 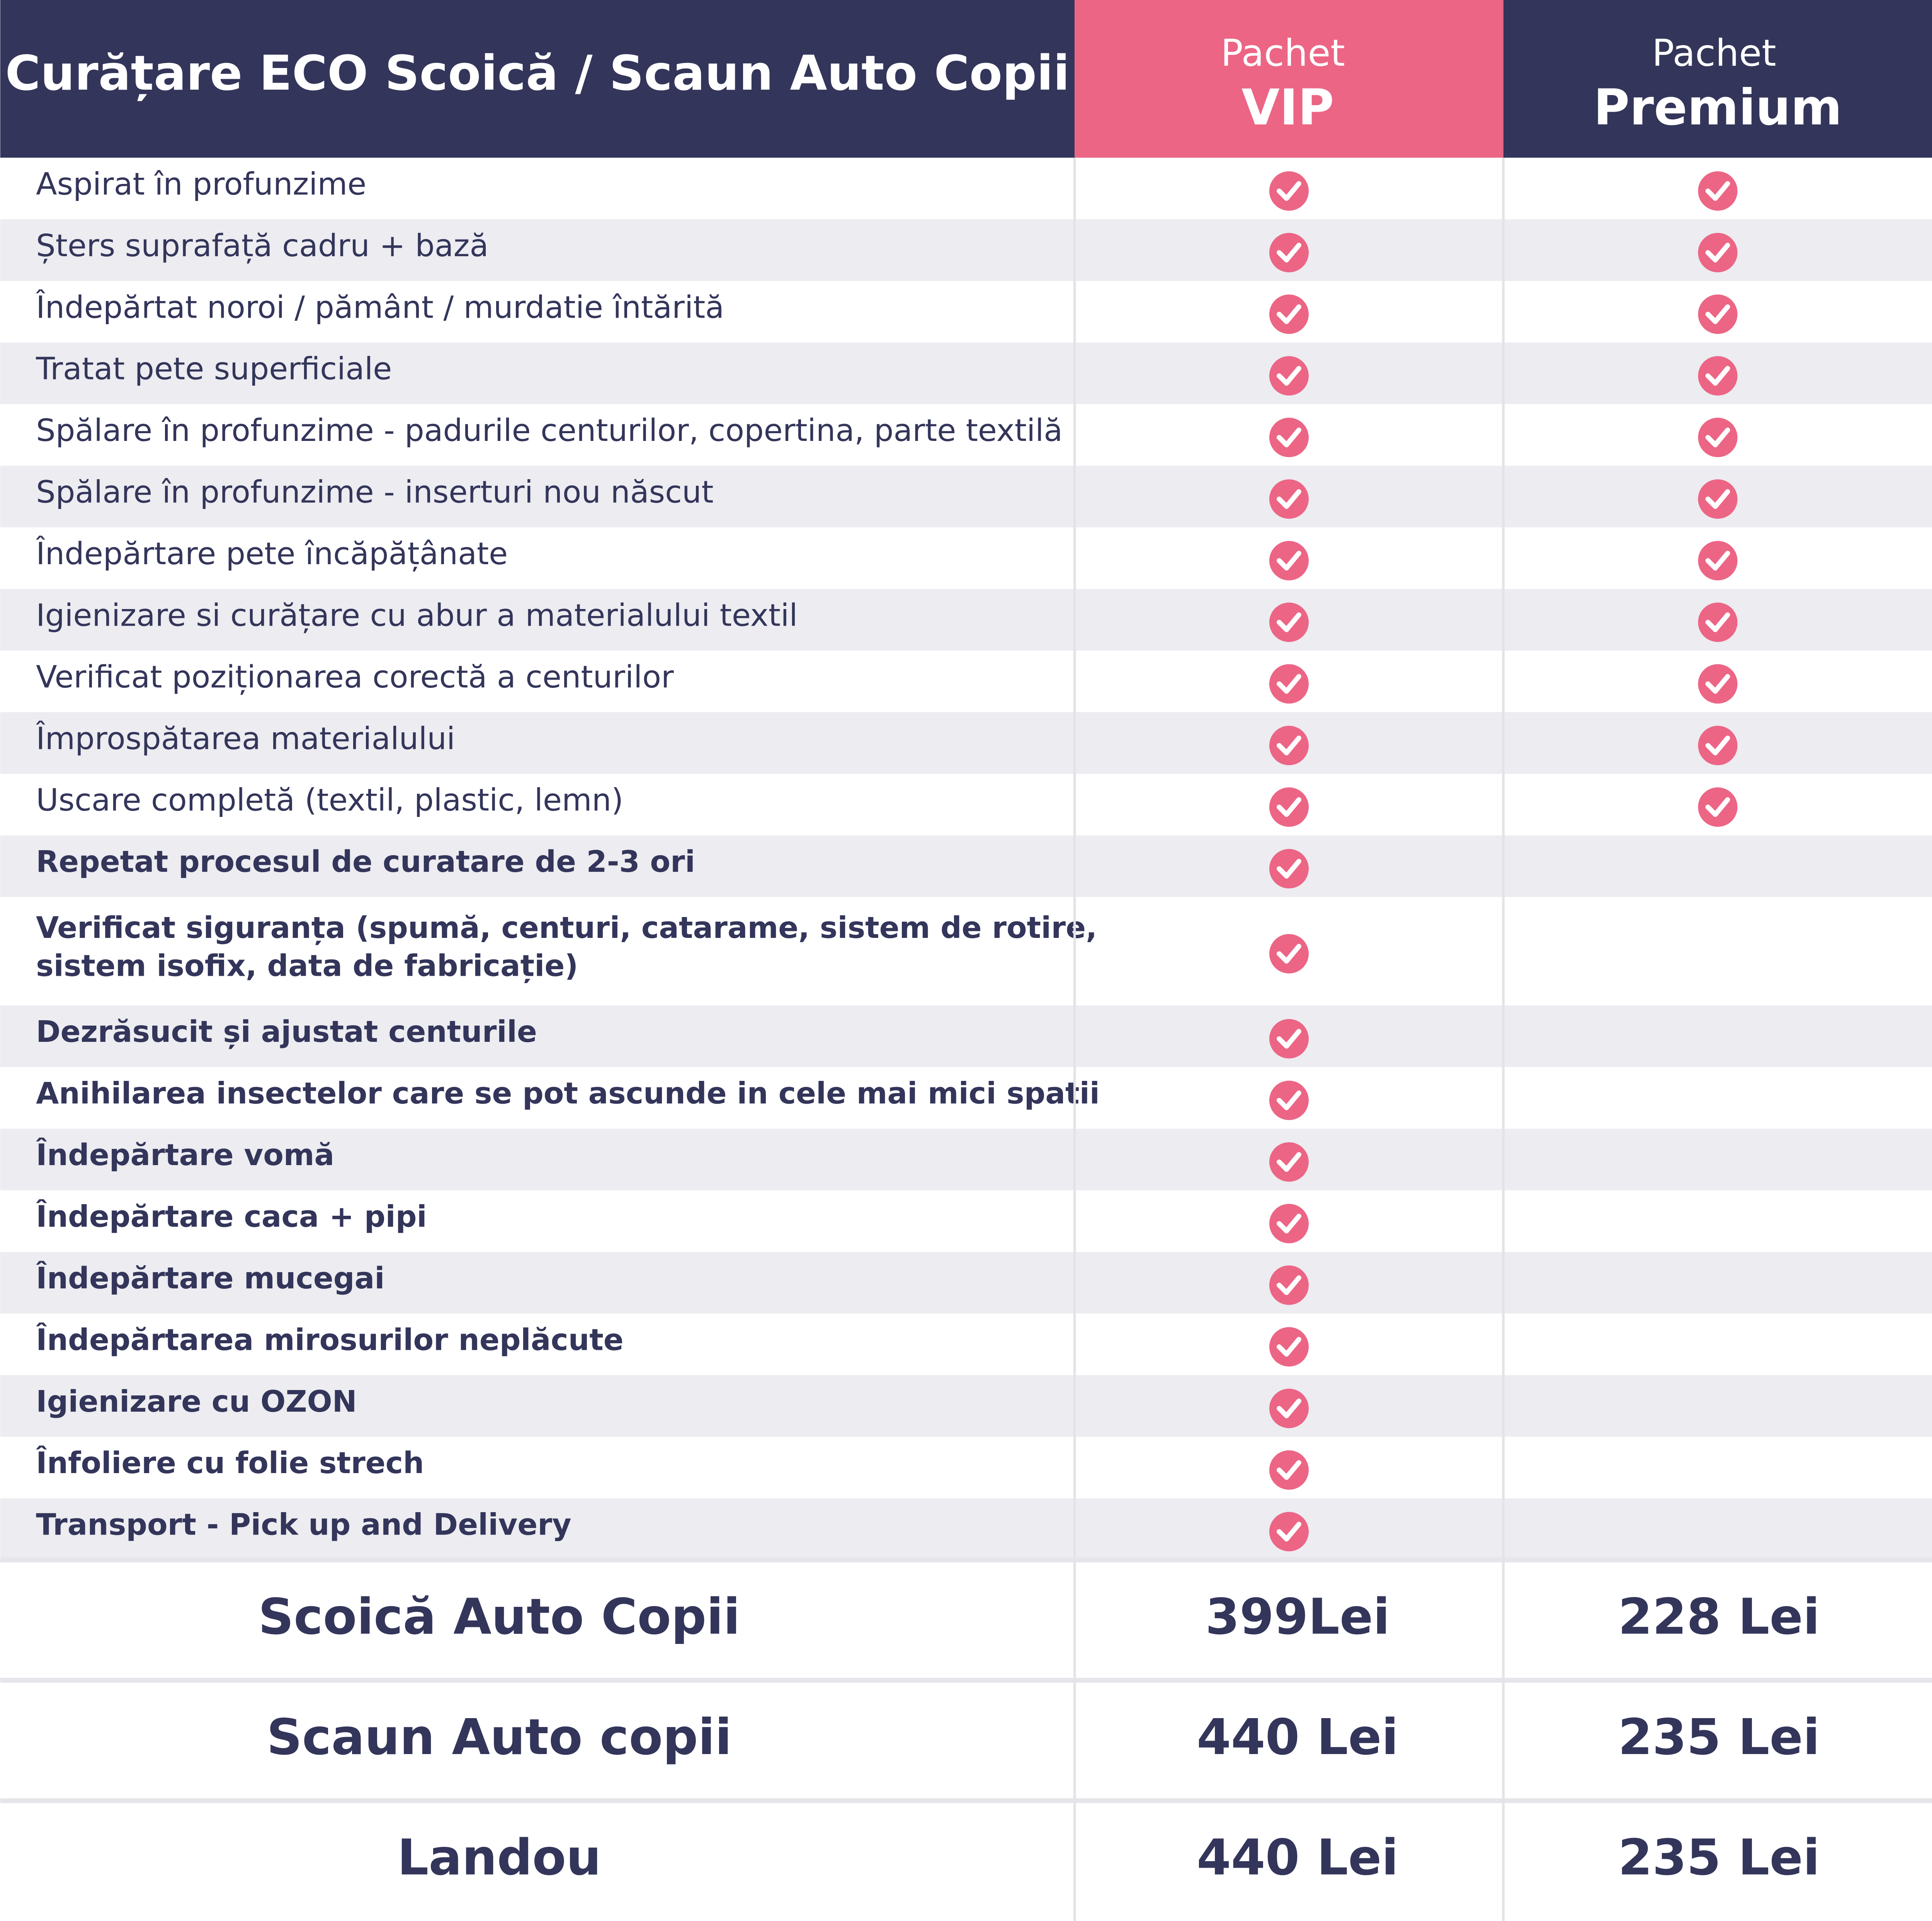 I want to click on row-label: Repetat procesul de curatare de 2-3 ori, so click(x=365, y=862).